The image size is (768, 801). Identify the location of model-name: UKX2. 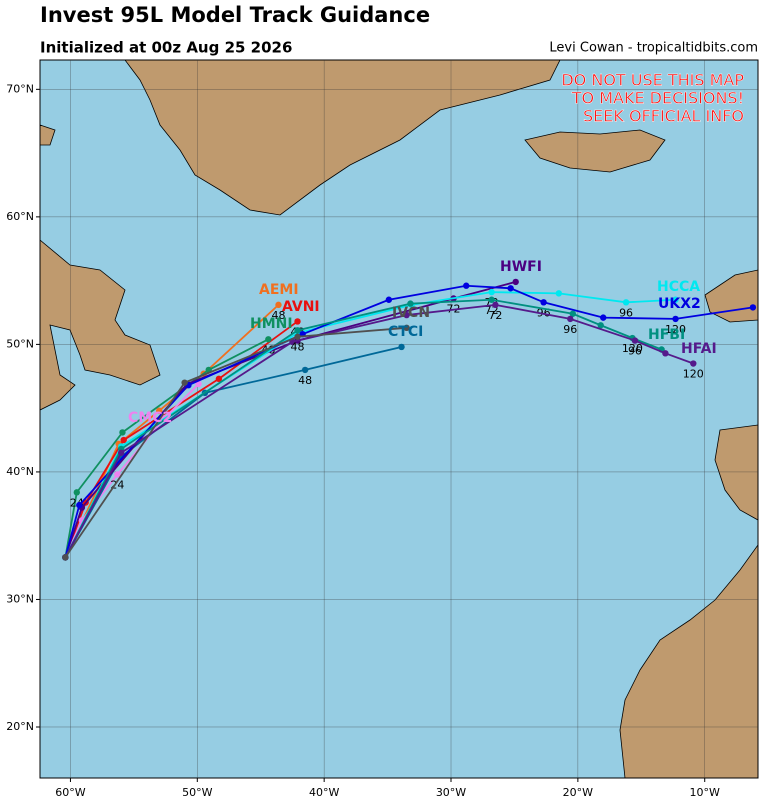
(679, 304).